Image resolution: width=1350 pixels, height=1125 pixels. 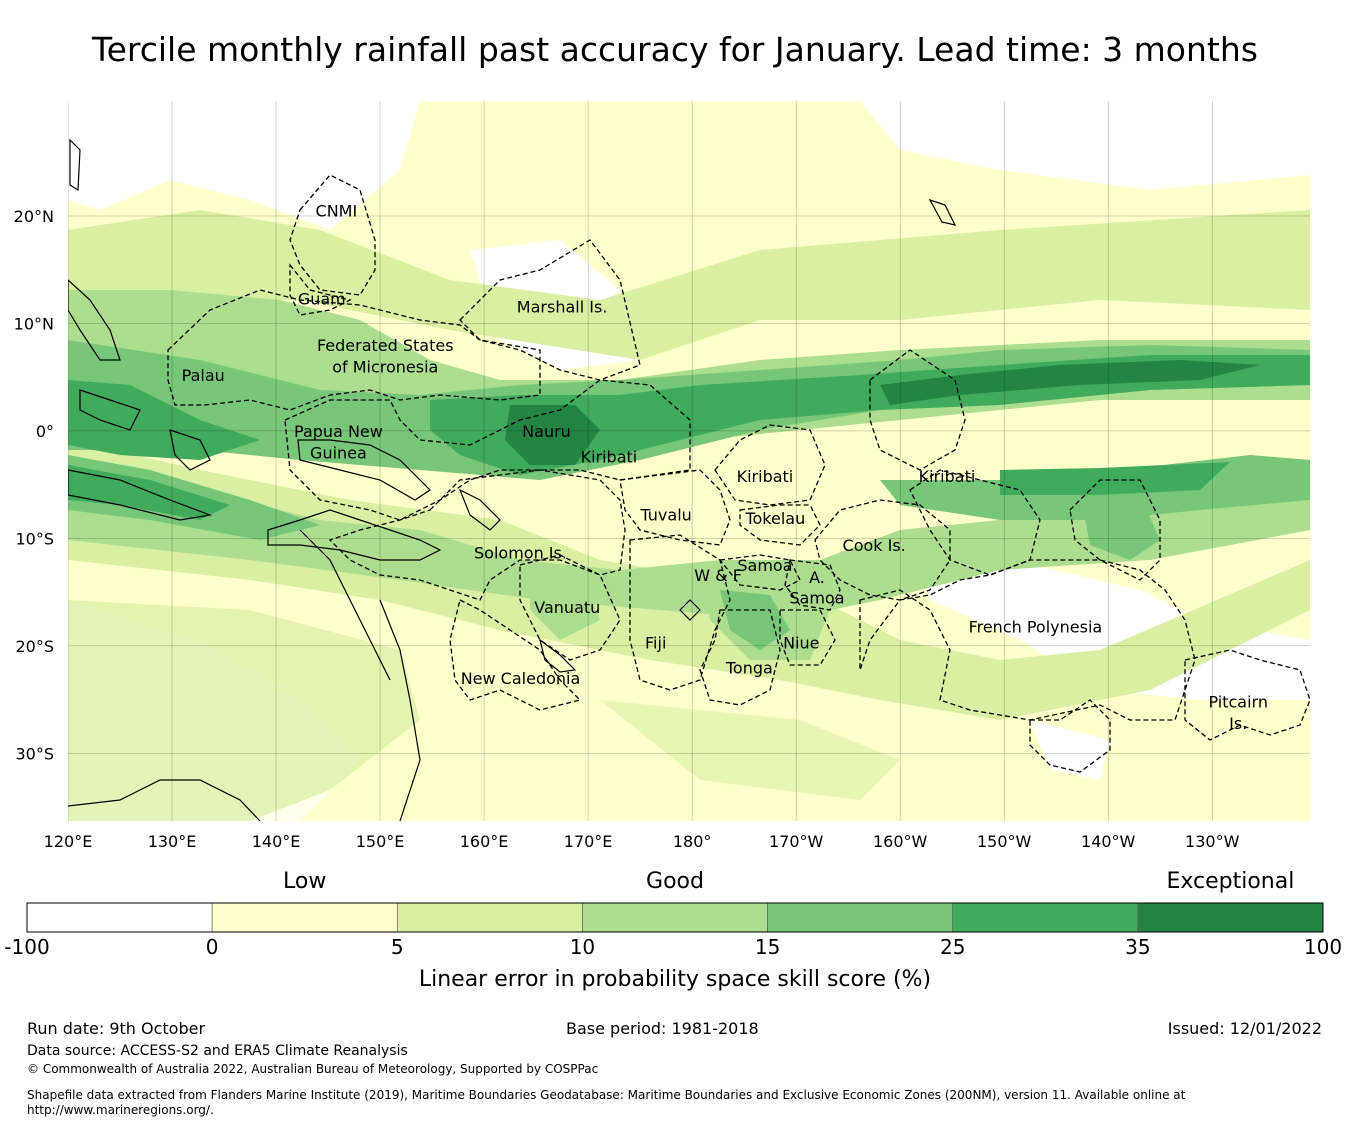 What do you see at coordinates (203, 375) in the screenshot?
I see `region-label: Palau` at bounding box center [203, 375].